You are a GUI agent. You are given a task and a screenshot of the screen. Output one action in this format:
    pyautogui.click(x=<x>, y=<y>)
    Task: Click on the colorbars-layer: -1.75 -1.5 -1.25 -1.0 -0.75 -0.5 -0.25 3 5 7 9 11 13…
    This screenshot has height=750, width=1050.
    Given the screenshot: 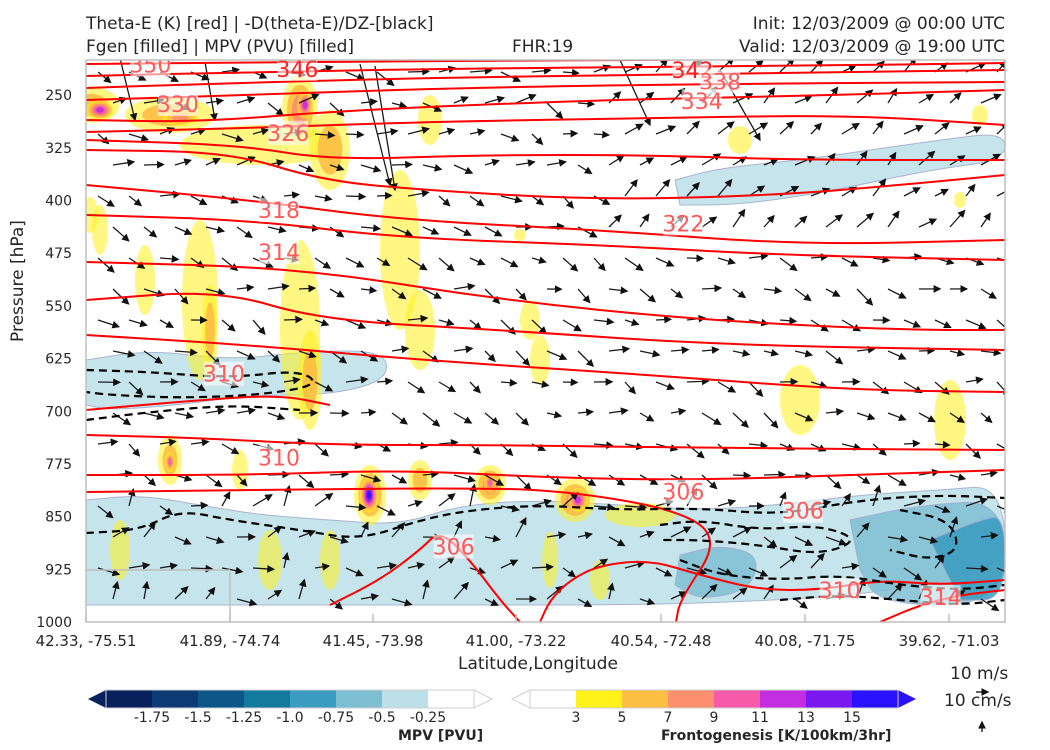 What is the action you would take?
    pyautogui.click(x=539, y=710)
    